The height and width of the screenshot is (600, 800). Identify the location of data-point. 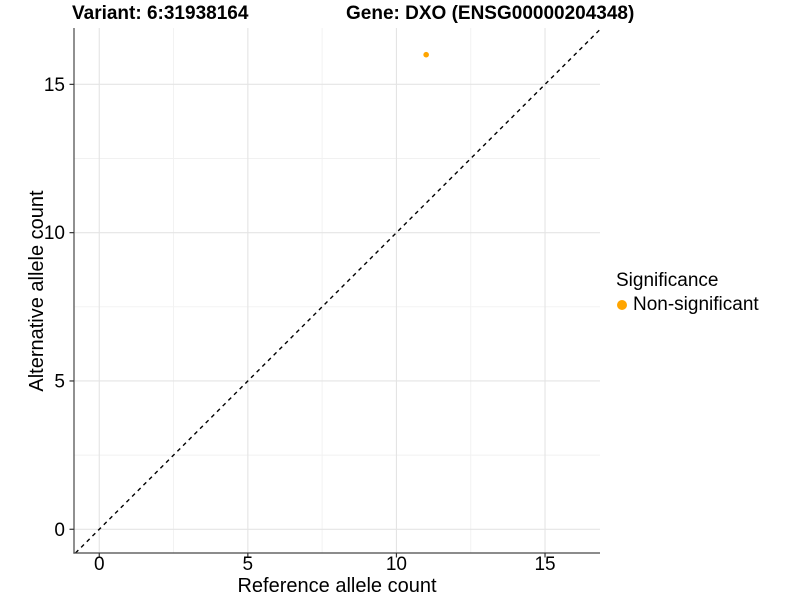
(426, 54).